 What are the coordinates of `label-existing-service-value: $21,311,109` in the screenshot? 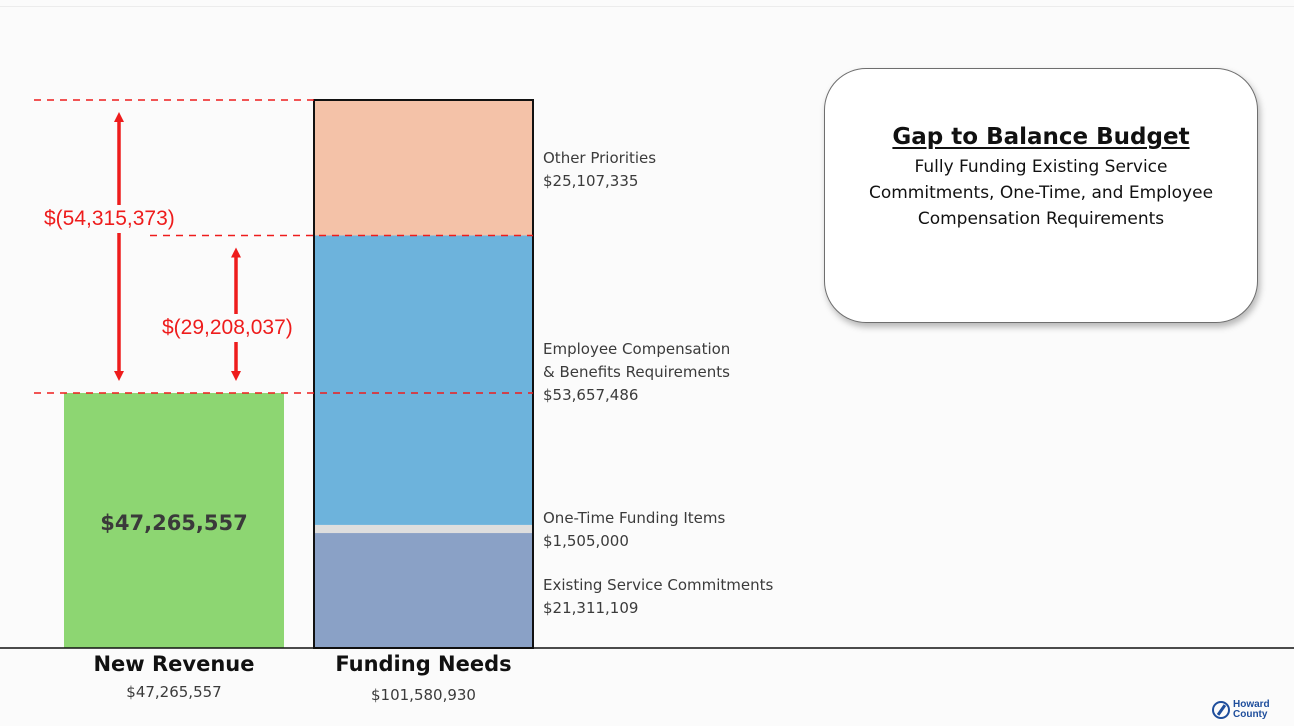 It's located at (591, 608).